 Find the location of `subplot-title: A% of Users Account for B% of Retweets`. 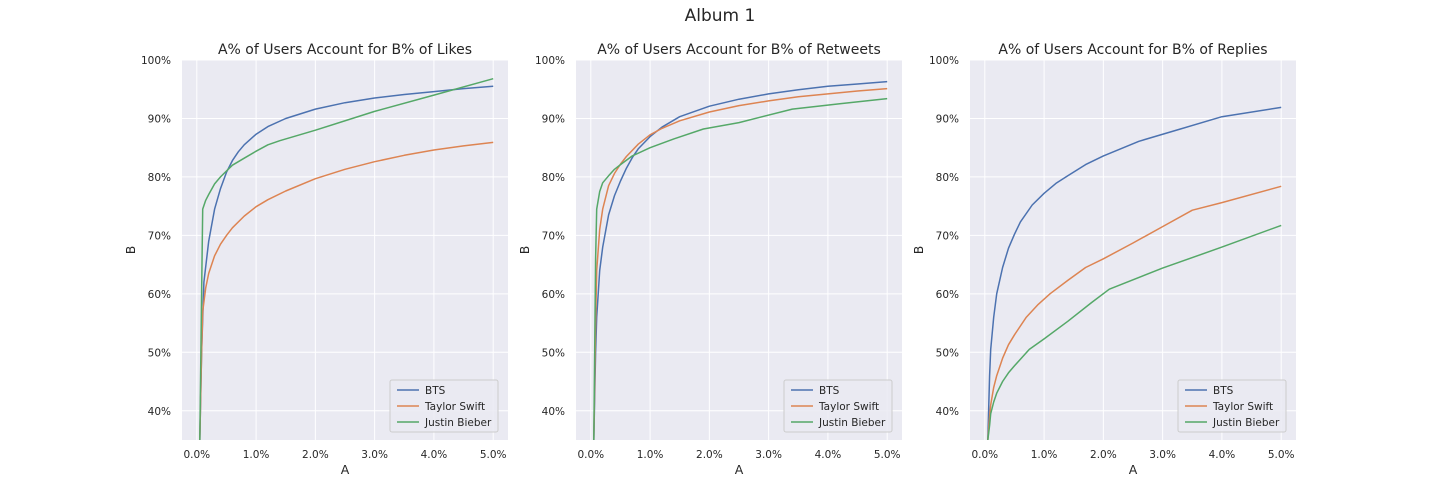

subplot-title: A% of Users Account for B% of Retweets is located at coordinates (739, 50).